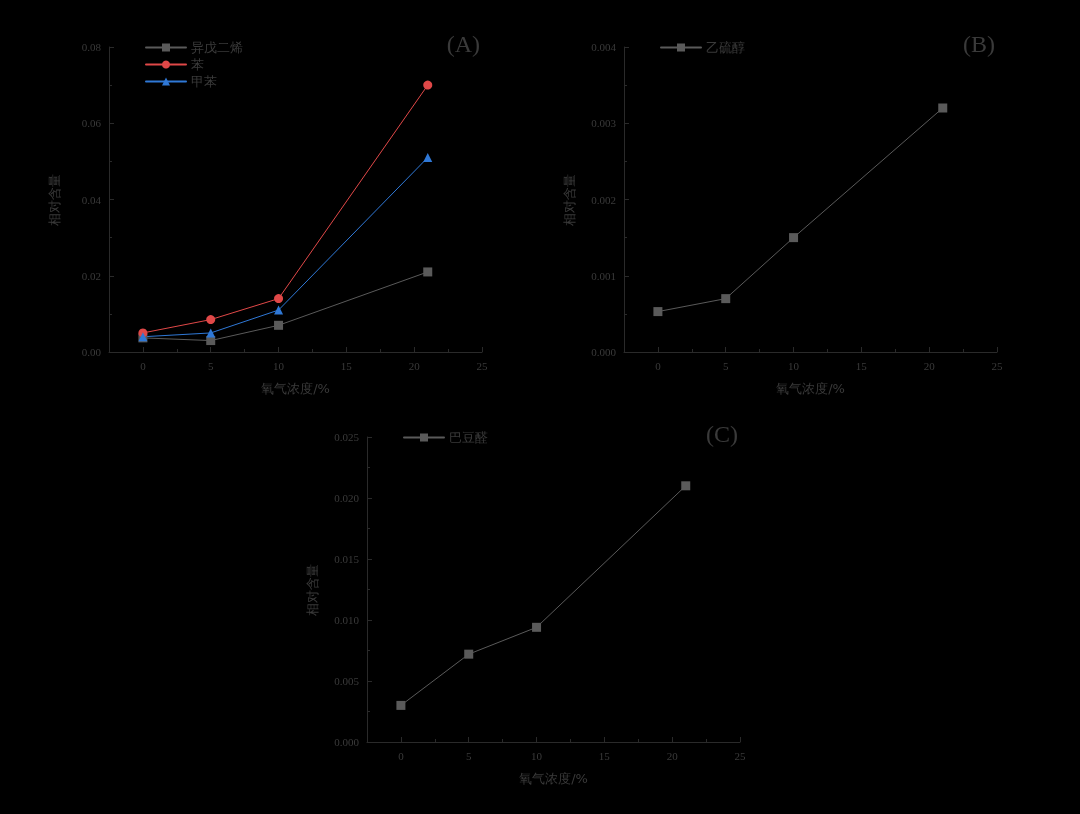  Describe the element at coordinates (197, 64) in the screenshot. I see `legend-label: 苯` at that location.